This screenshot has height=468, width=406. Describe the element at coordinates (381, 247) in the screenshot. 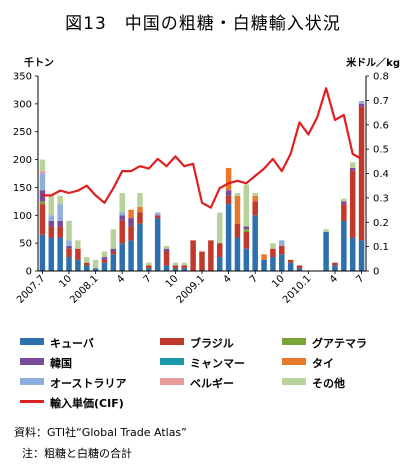

I see `right-tick-label: 0.1` at that location.